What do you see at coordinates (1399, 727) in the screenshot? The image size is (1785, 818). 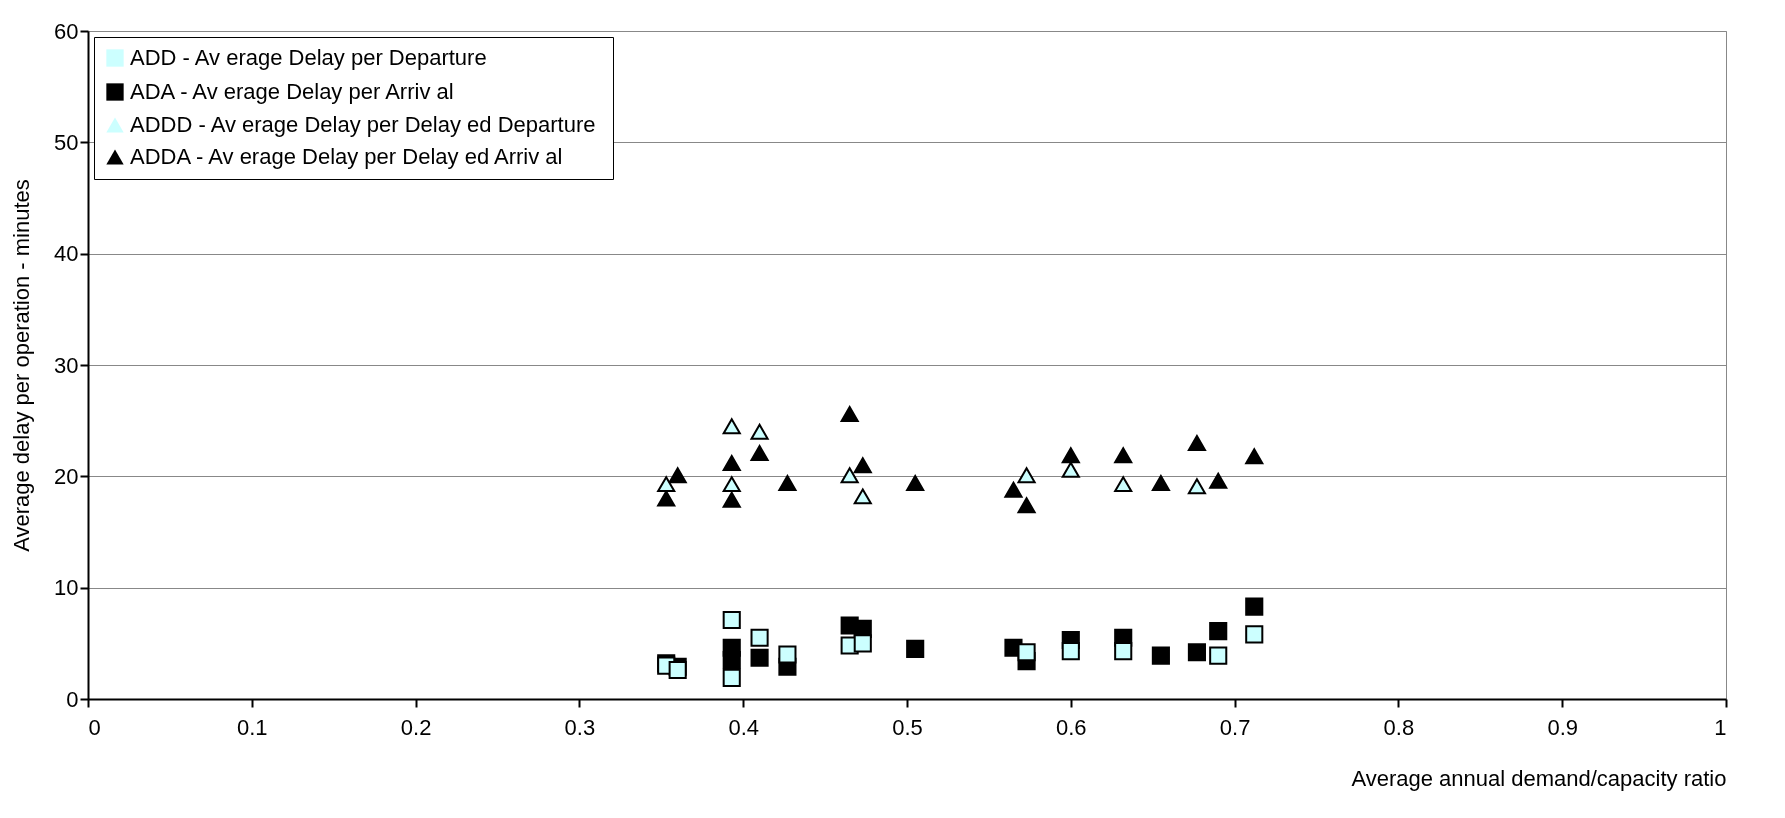 I see `x-tick-label: 0.8` at bounding box center [1399, 727].